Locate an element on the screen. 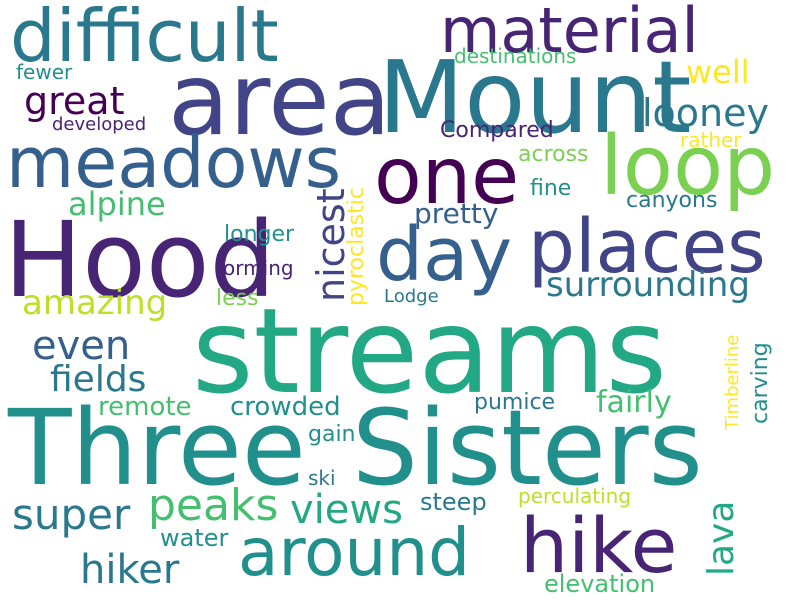  word-fewer: fewer is located at coordinates (44, 72).